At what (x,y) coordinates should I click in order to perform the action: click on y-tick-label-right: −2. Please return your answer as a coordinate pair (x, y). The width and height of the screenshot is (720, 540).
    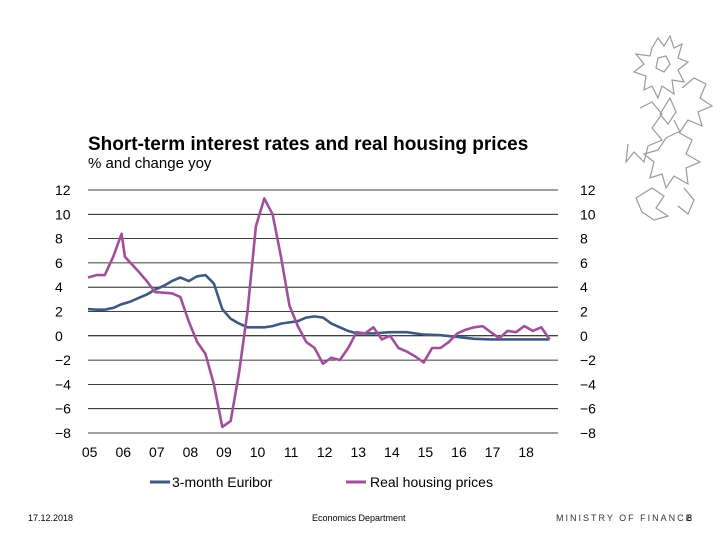
    Looking at the image, I should click on (588, 360).